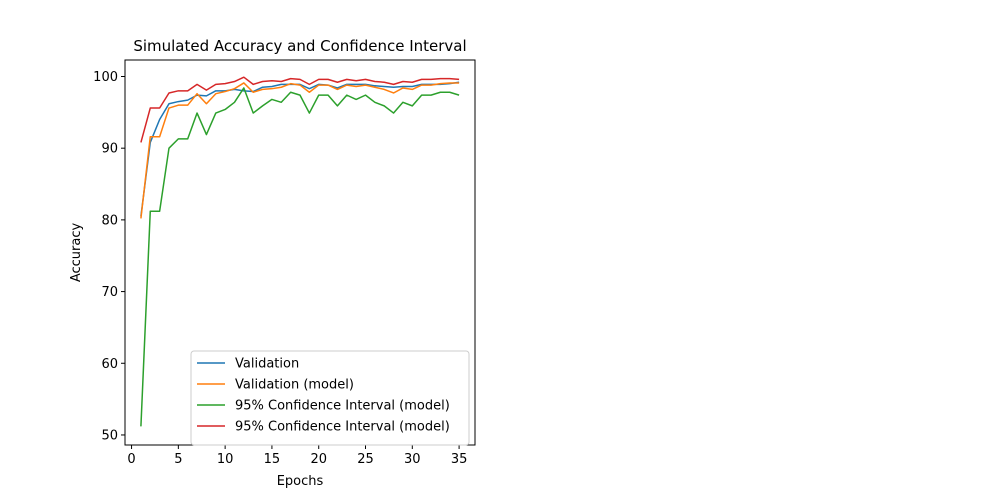 The image size is (1000, 500). I want to click on x-tick-label: 20, so click(318, 459).